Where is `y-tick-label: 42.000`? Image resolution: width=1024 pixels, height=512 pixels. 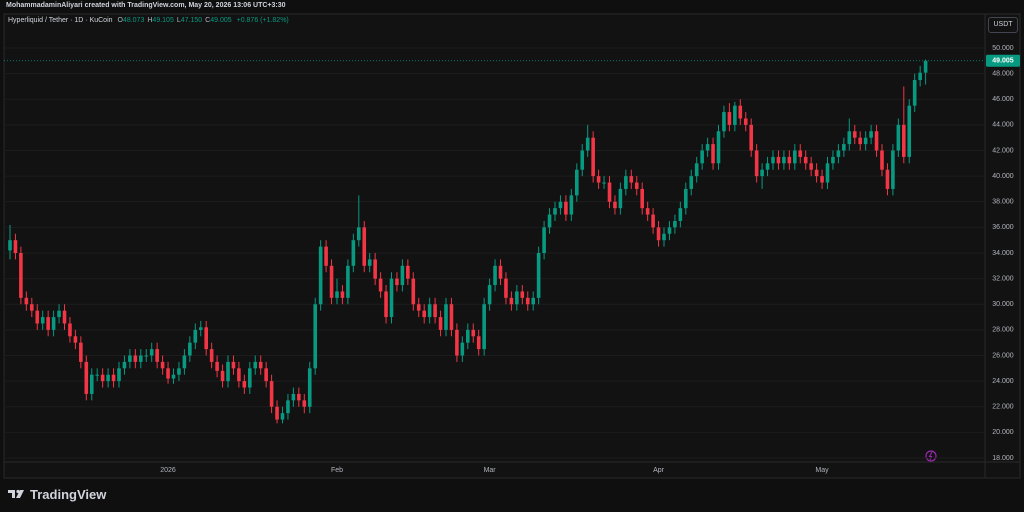
y-tick-label: 42.000 is located at coordinates (1003, 150).